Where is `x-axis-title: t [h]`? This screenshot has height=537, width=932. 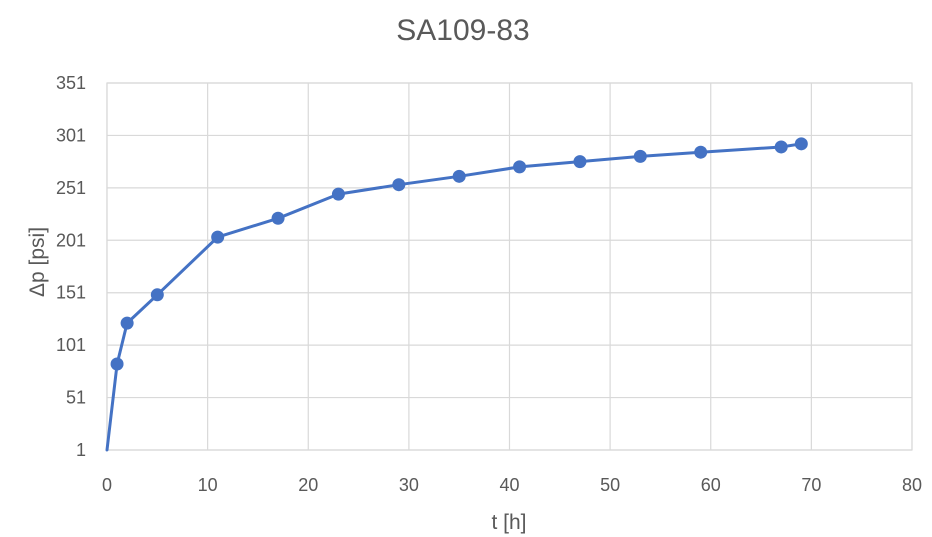 x-axis-title: t [h] is located at coordinates (508, 522).